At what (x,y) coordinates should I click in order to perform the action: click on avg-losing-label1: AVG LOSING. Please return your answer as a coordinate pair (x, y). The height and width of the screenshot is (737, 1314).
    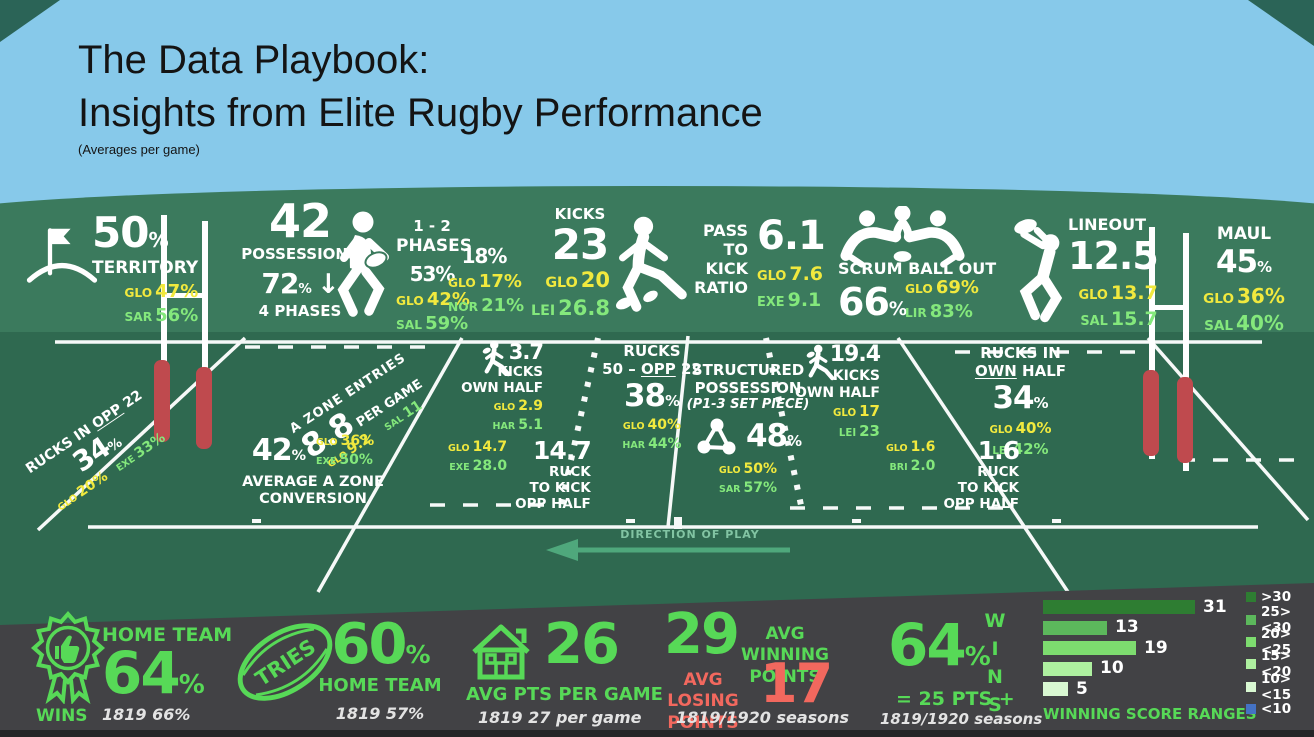
    Looking at the image, I should click on (703, 691).